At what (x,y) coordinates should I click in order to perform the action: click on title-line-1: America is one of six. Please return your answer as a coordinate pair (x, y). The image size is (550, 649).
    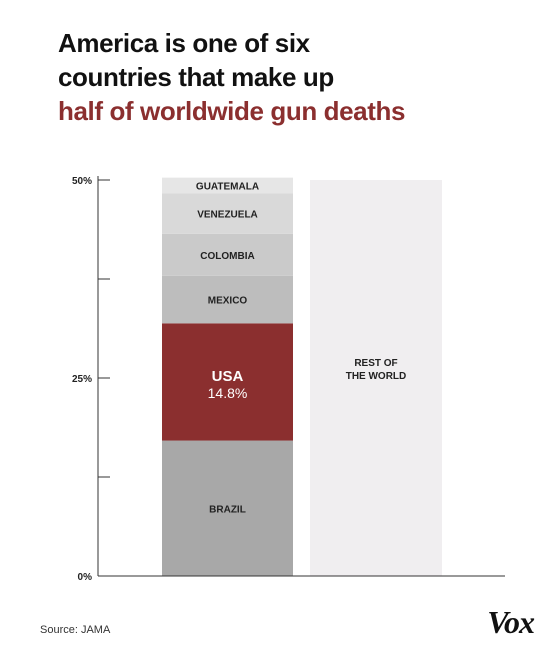
    Looking at the image, I should click on (184, 43).